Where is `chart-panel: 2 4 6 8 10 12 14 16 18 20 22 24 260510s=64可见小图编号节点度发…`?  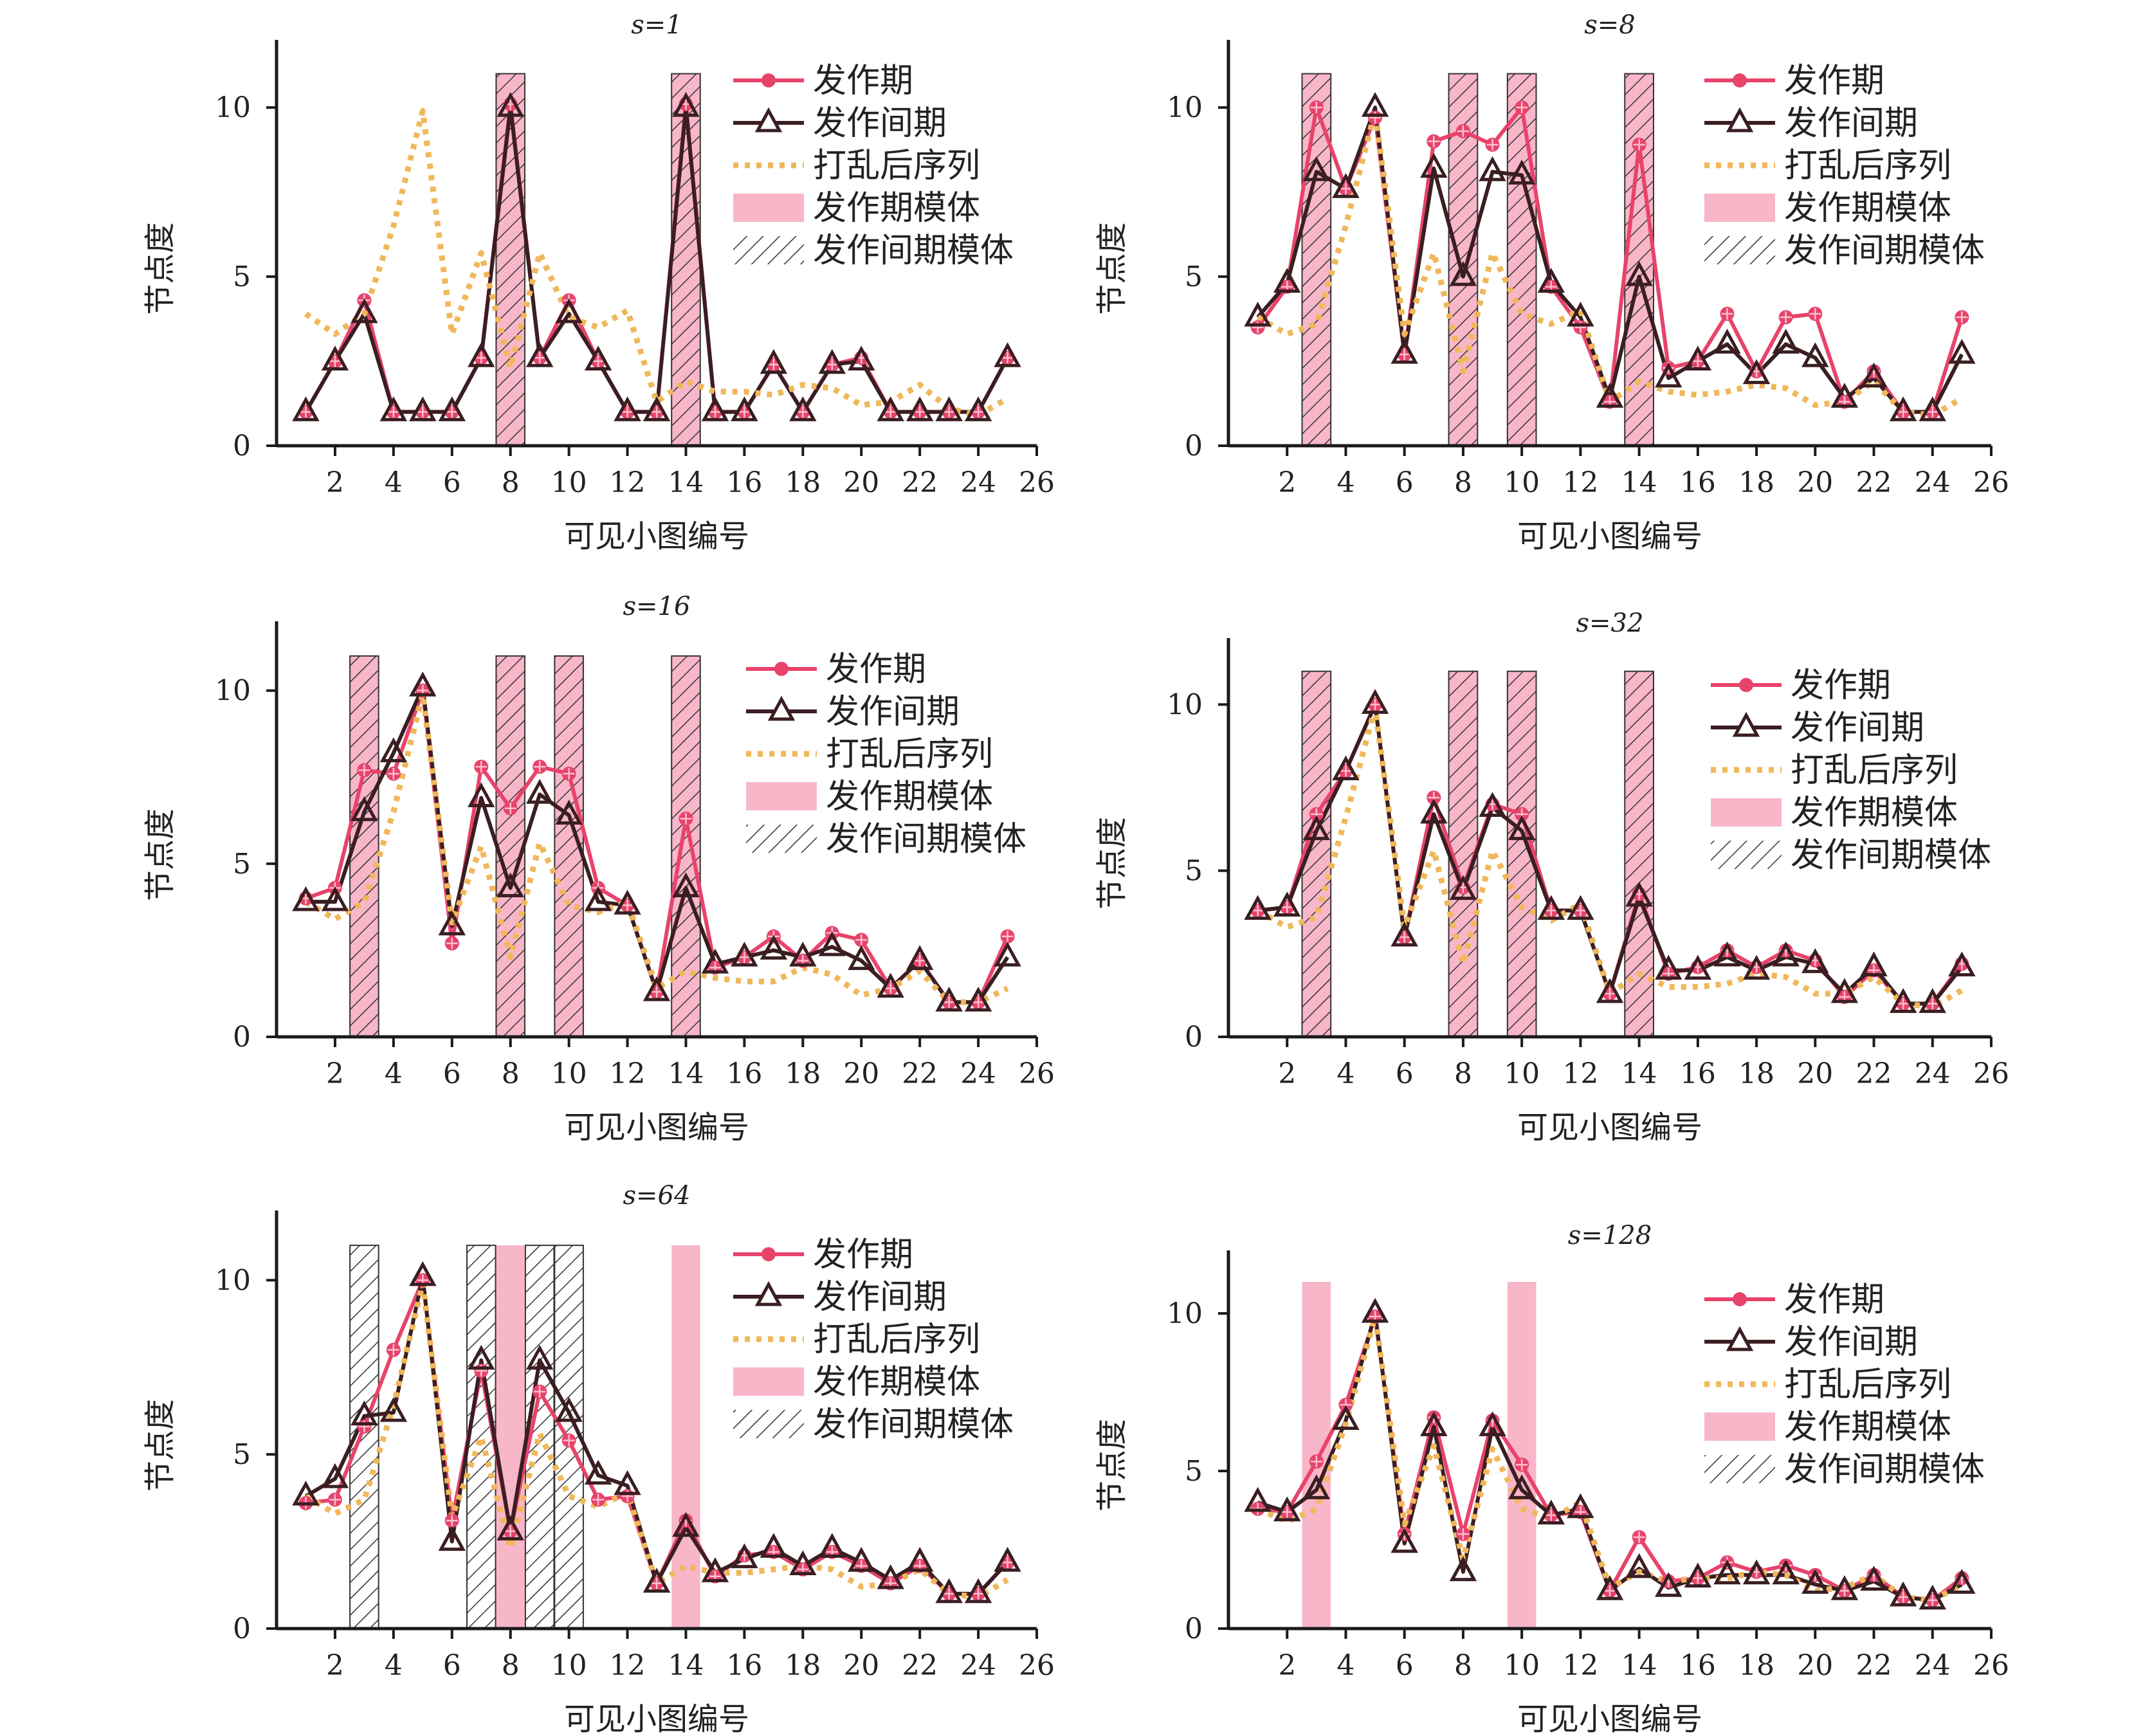 chart-panel: 2 4 6 8 10 12 14 16 18 20 22 24 260510s=64可见小图编号节点度发… is located at coordinates (598, 1458).